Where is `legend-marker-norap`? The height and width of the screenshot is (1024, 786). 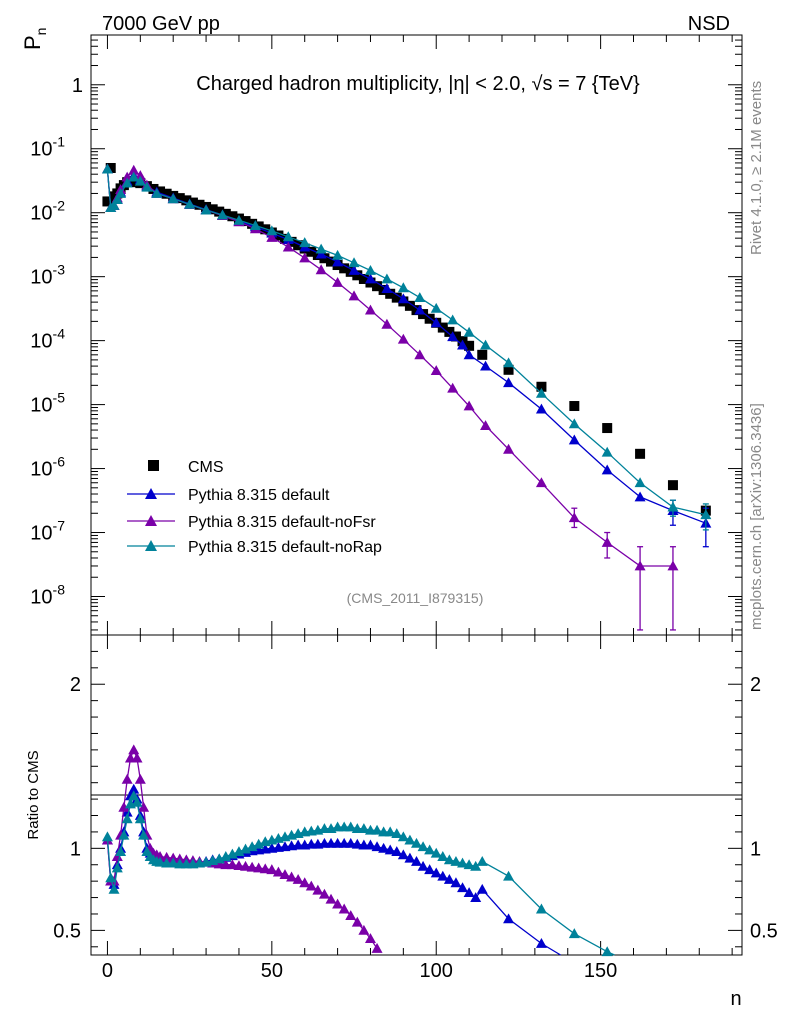
legend-marker-norap is located at coordinates (151, 545).